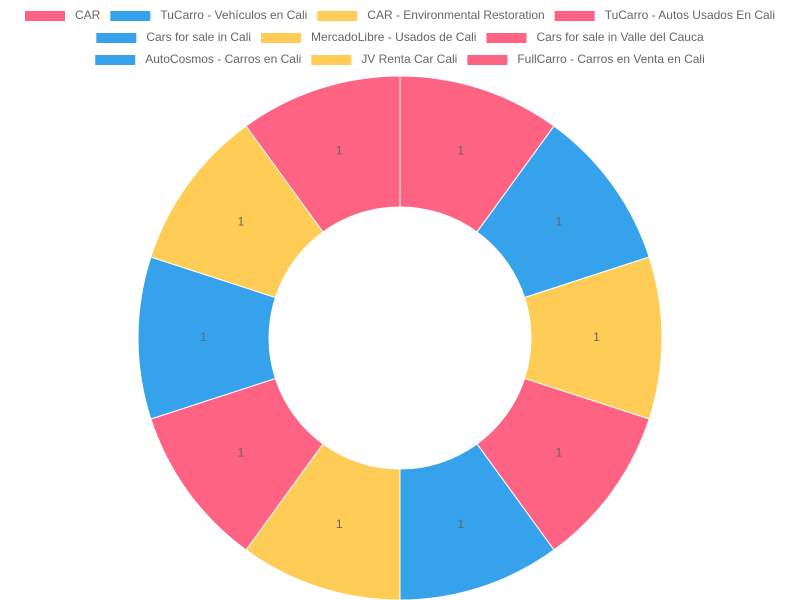  I want to click on legend-item: JV Renta Car Cali, so click(384, 59).